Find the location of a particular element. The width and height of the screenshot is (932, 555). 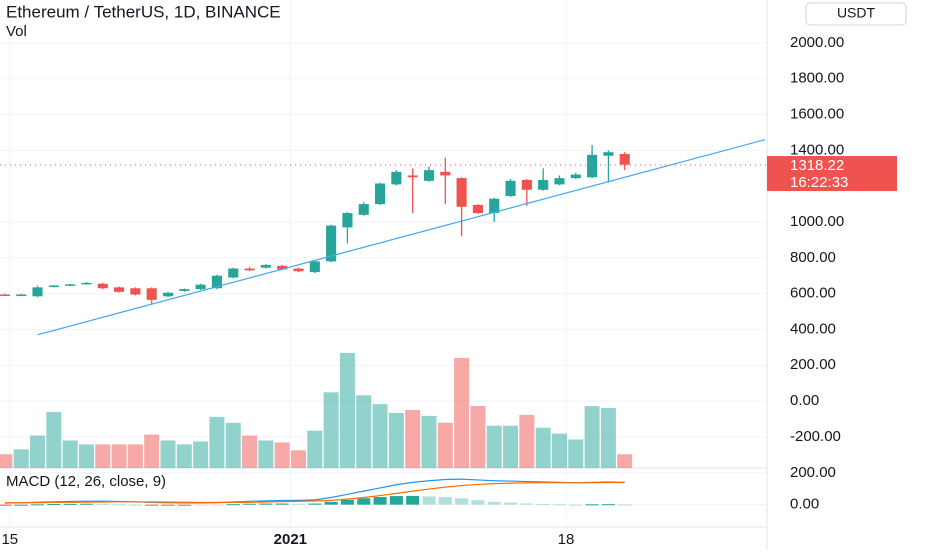

macd-line is located at coordinates (314, 491).